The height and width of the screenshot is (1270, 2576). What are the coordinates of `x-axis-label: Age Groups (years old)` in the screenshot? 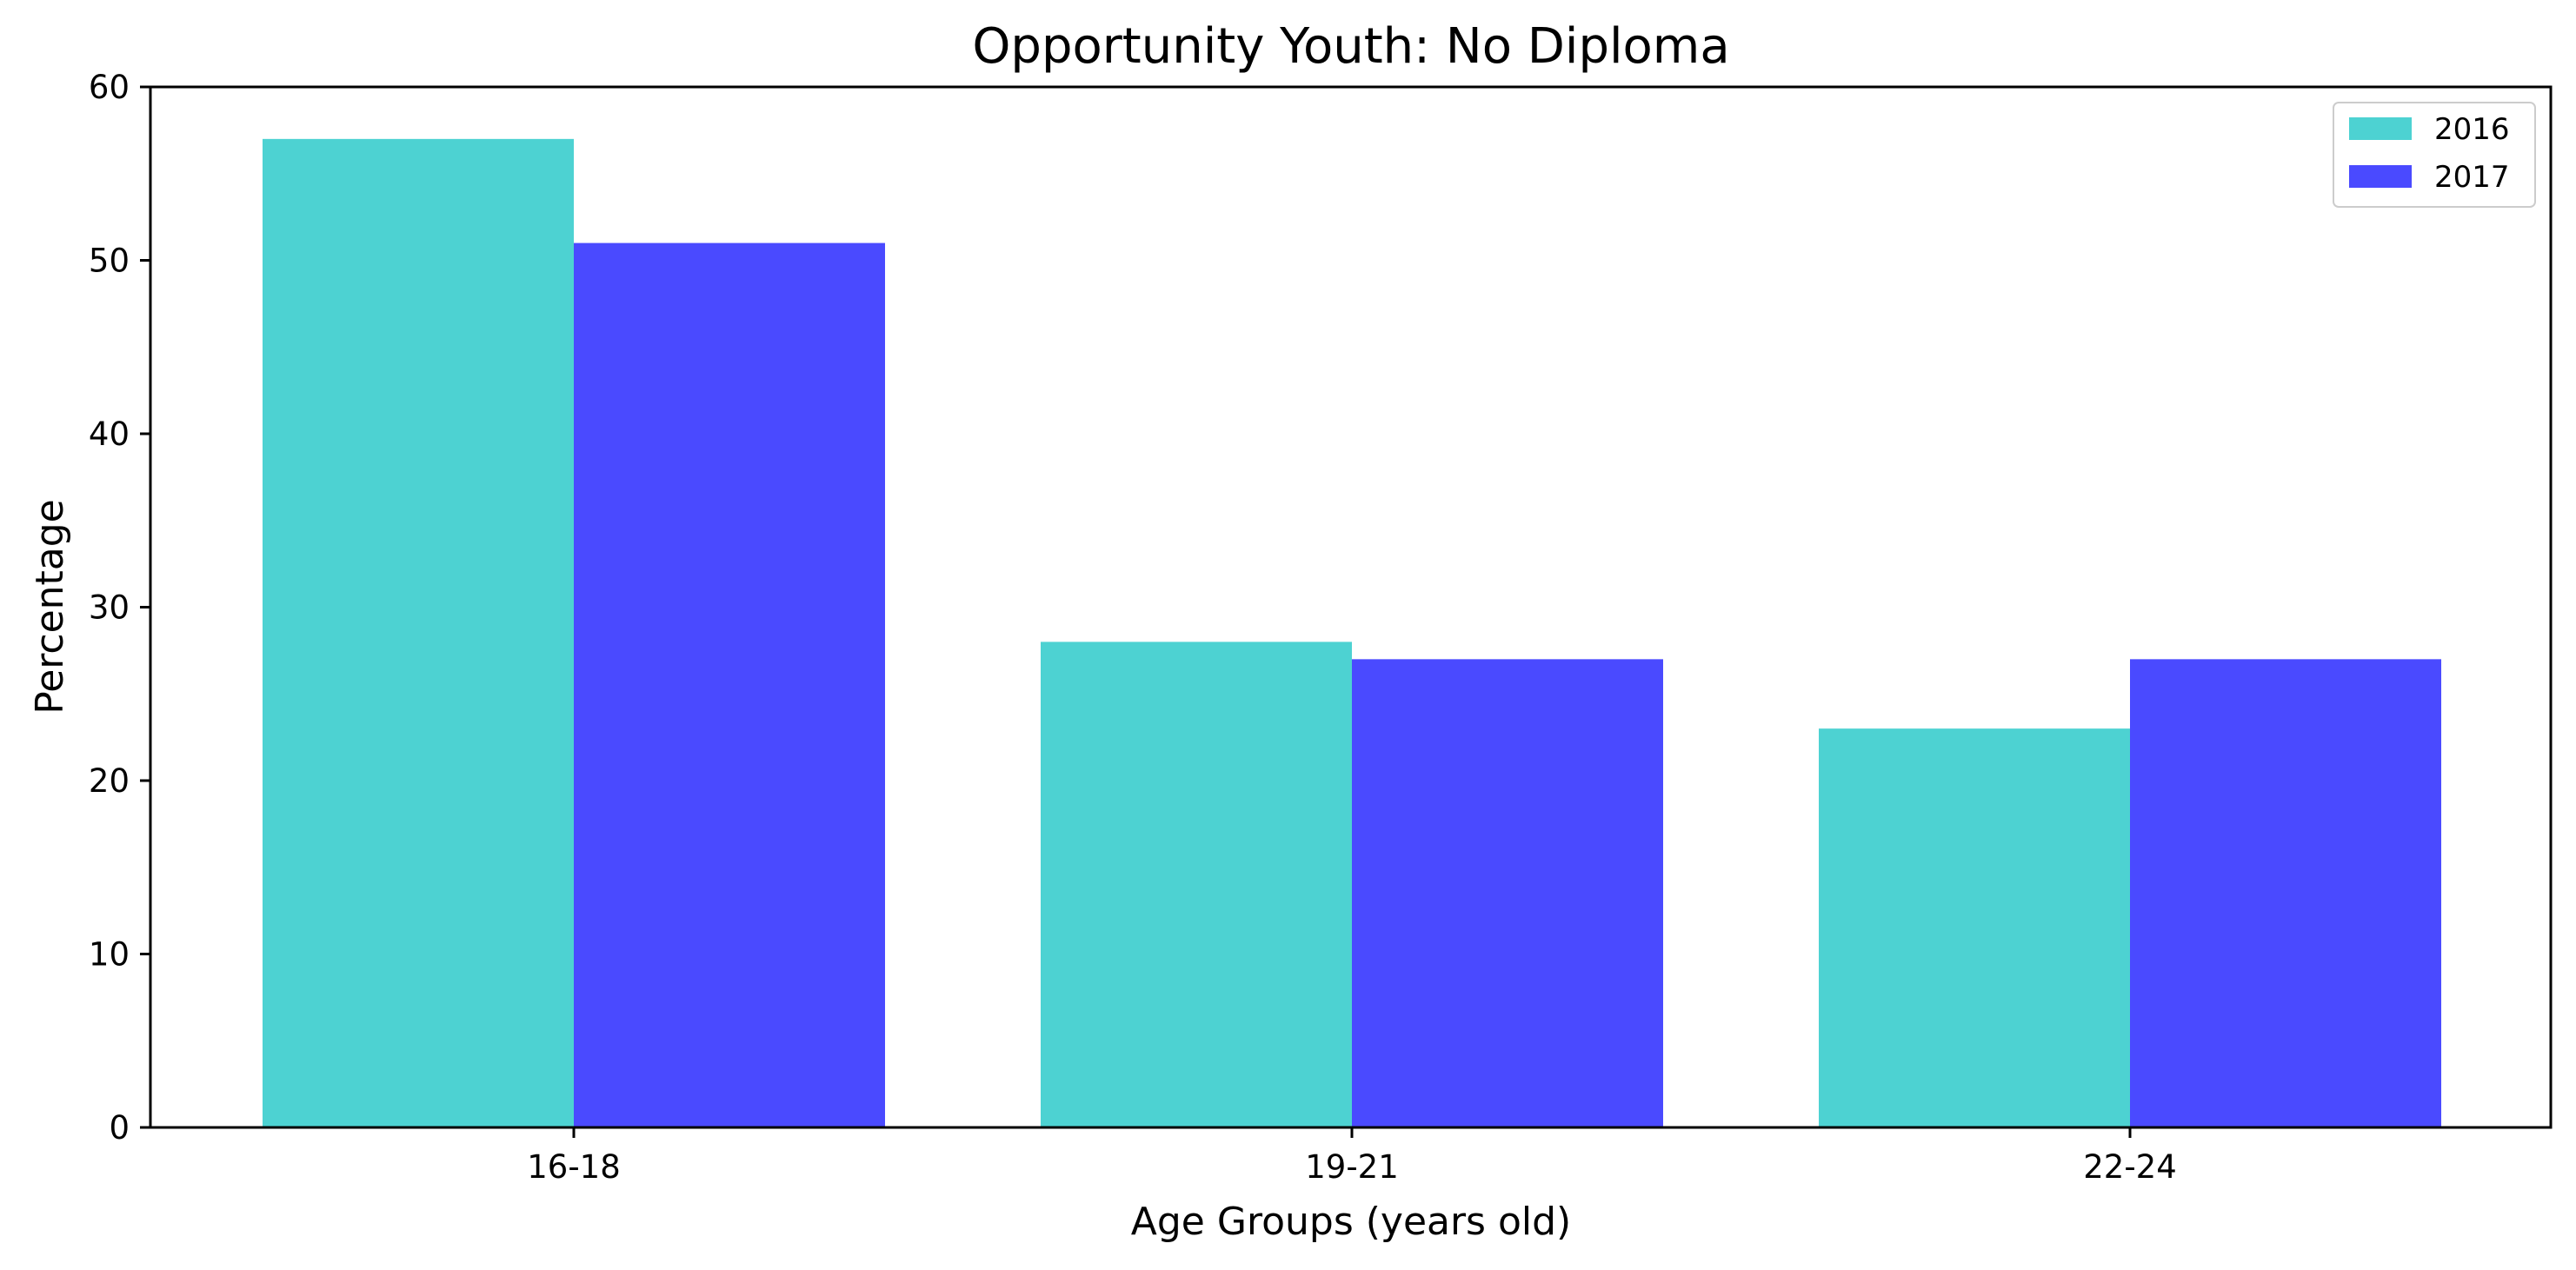 It's located at (1351, 1222).